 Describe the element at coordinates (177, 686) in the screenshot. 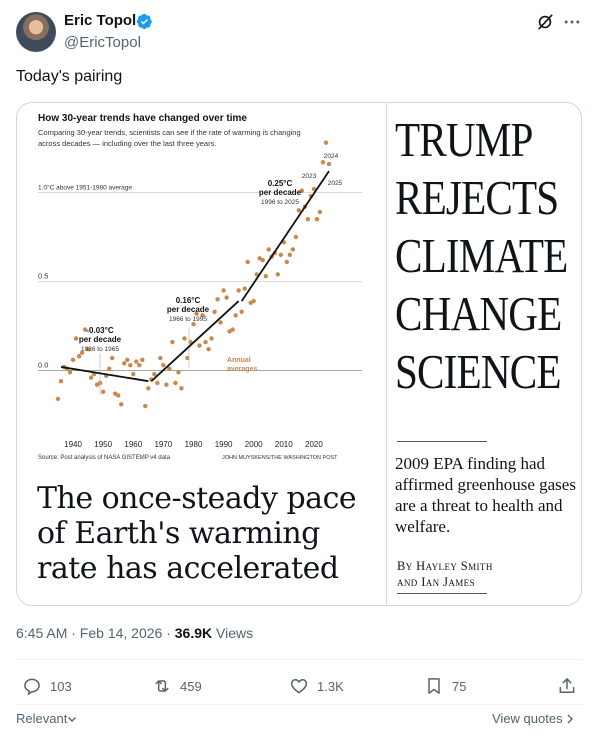

I see `repost-button: 459` at that location.